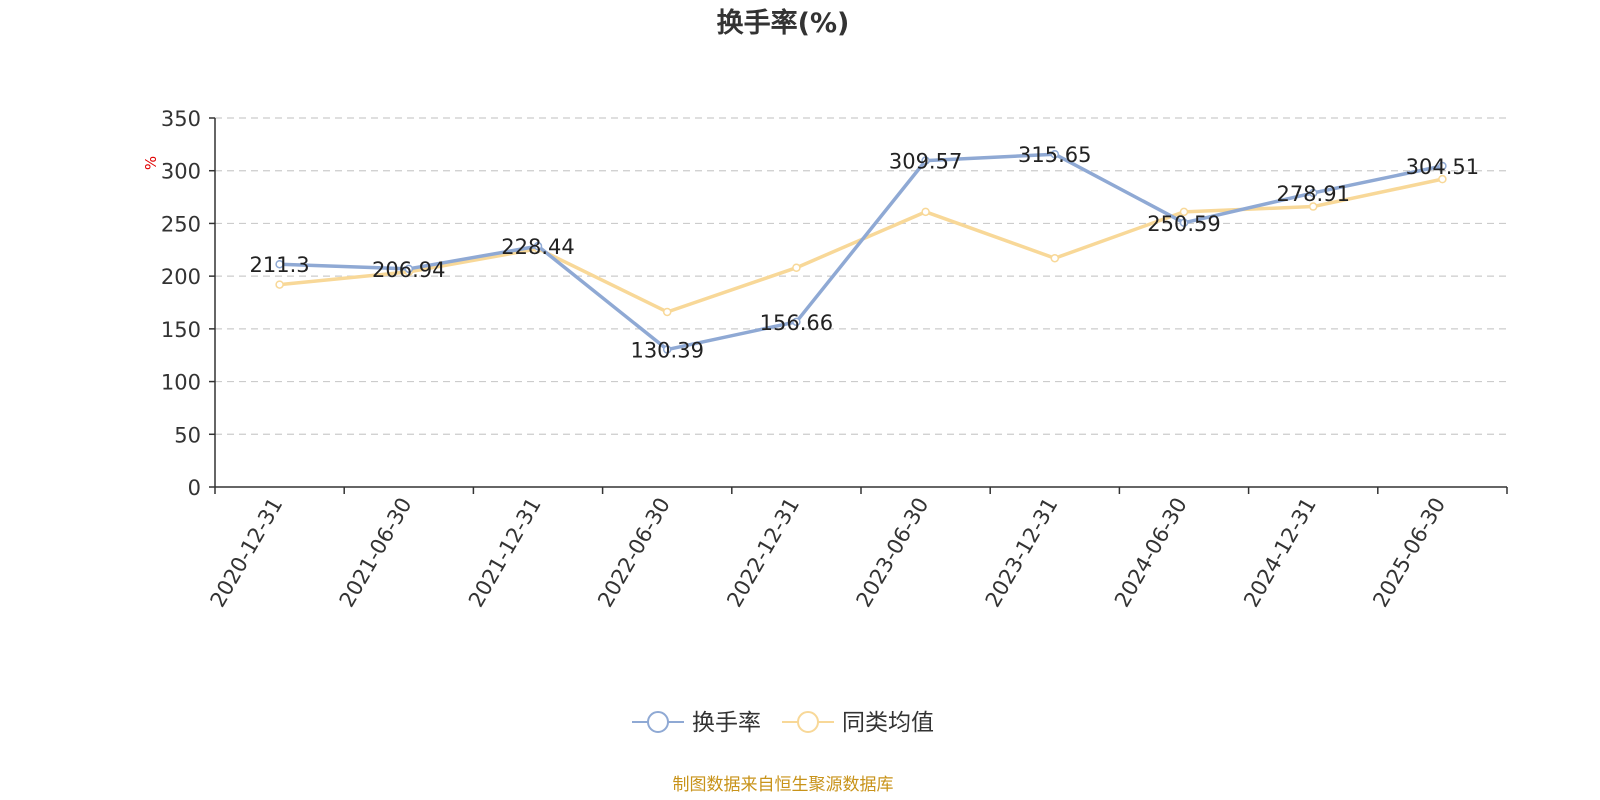 This screenshot has width=1600, height=800. I want to click on data-label: 278.91, so click(1312, 194).